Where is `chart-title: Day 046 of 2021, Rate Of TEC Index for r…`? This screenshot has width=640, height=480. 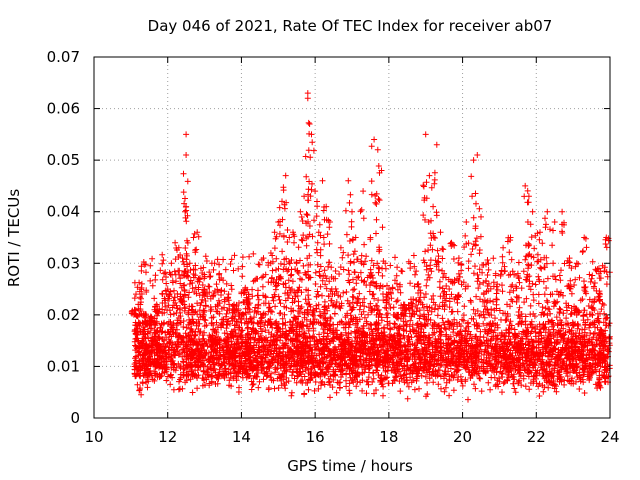 chart-title: Day 046 of 2021, Rate Of TEC Index for r… is located at coordinates (350, 26).